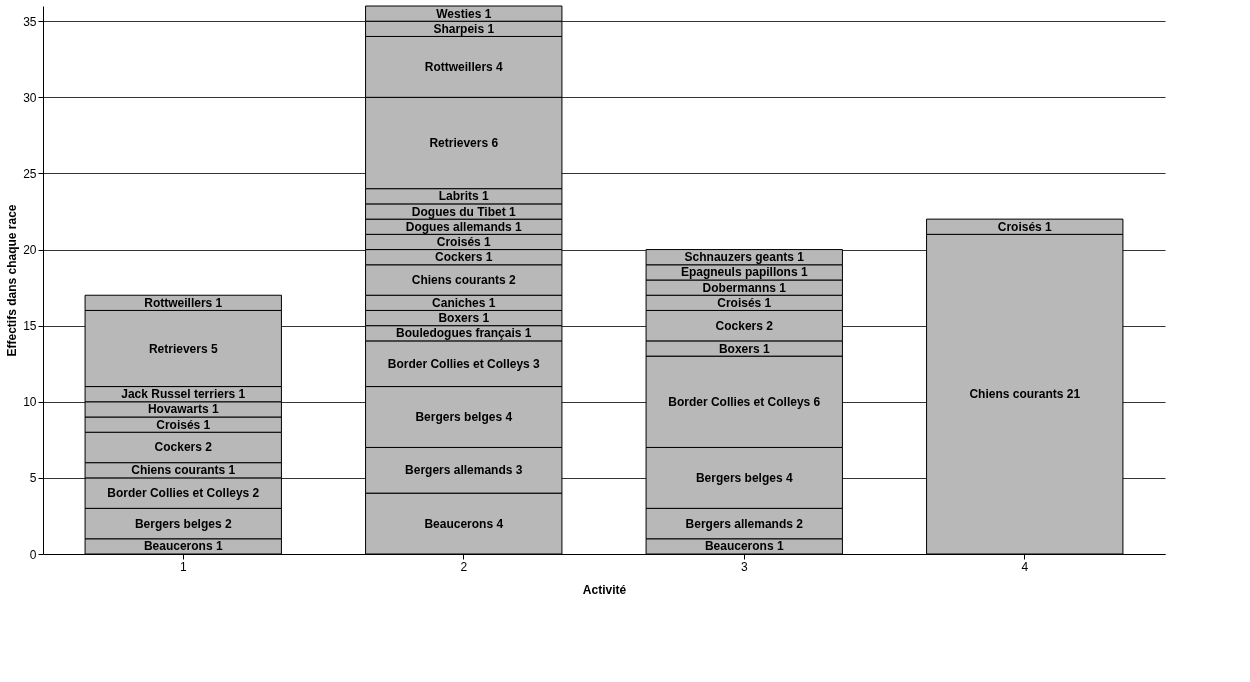 This screenshot has width=1250, height=682. What do you see at coordinates (183, 394) in the screenshot?
I see `data-label: Jack Russel terriers 1` at bounding box center [183, 394].